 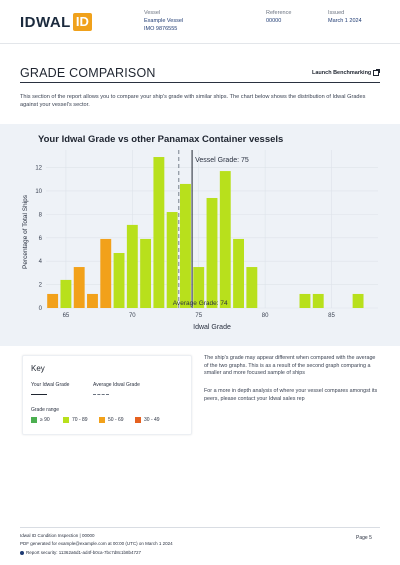 What do you see at coordinates (132, 316) in the screenshot?
I see `x-tick-label: 70` at bounding box center [132, 316].